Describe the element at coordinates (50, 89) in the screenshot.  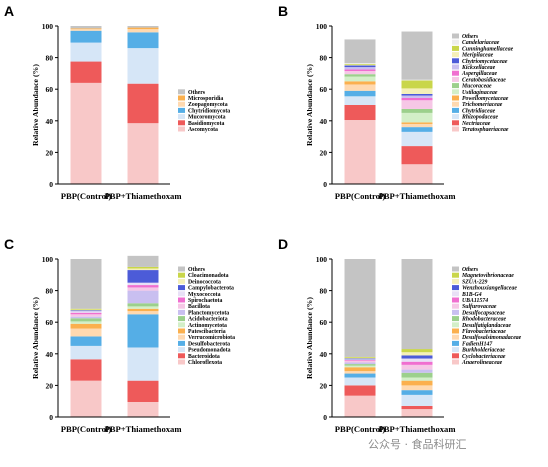
I see `y-tick-label: 60` at that location.